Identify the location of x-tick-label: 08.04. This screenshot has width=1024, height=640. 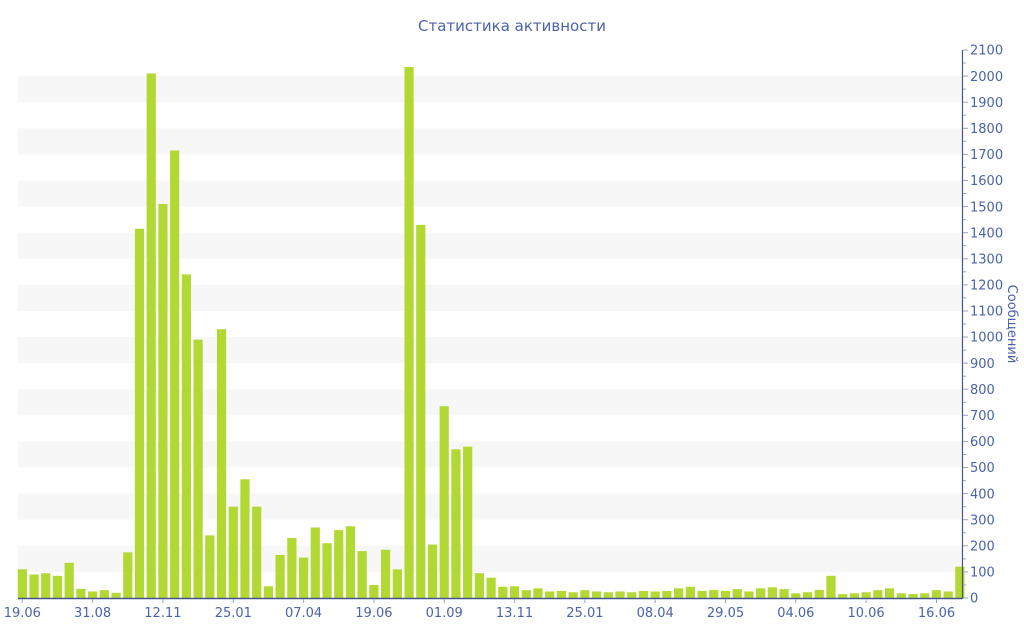
(655, 613).